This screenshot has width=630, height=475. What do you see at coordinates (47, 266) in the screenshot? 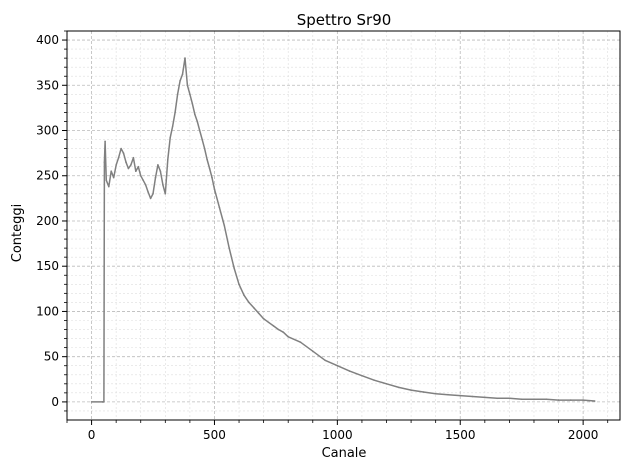
I see `y-tick-label: 150` at bounding box center [47, 266].